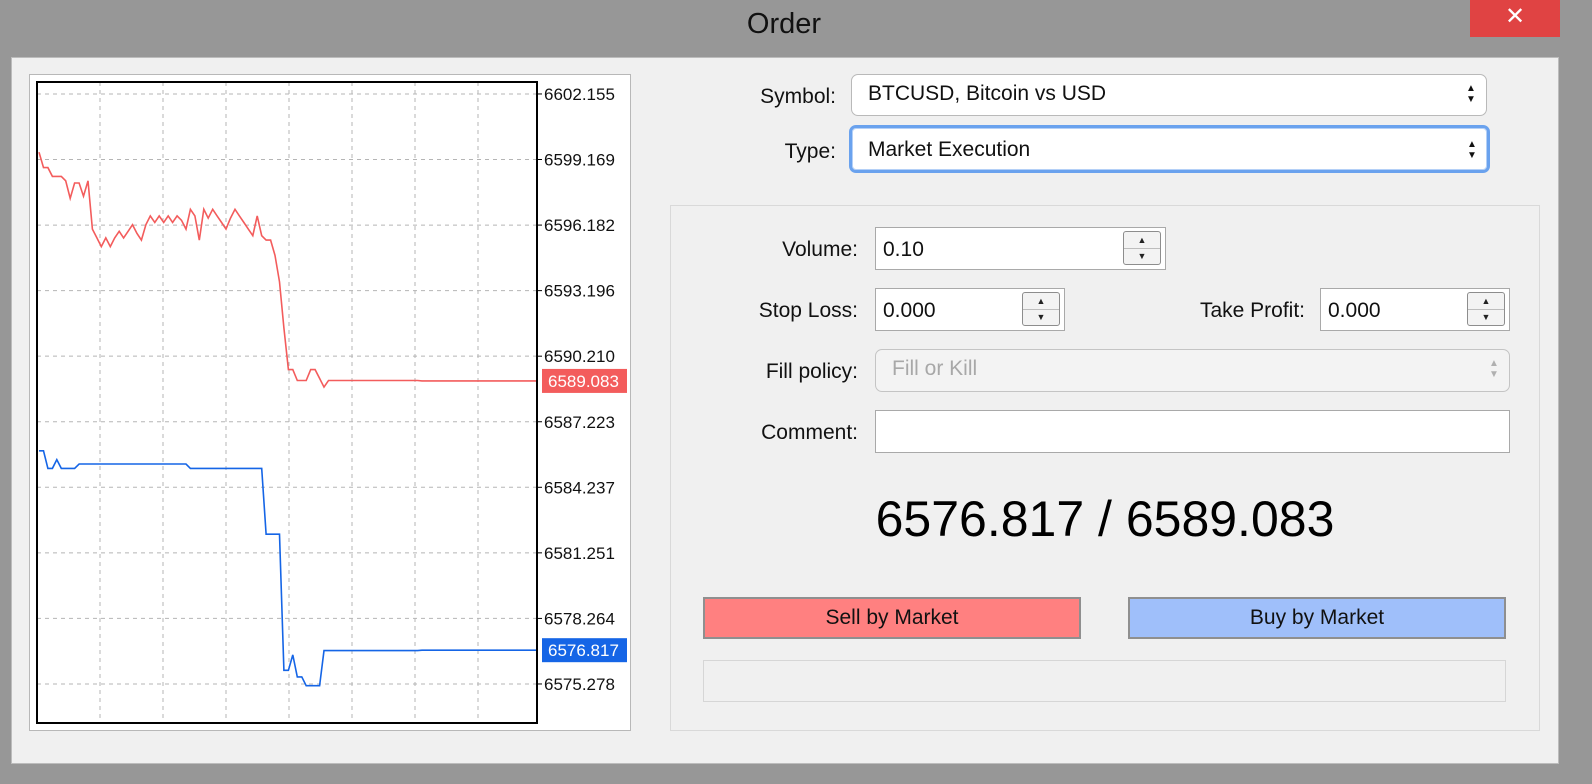 The image size is (1592, 784). What do you see at coordinates (1252, 310) in the screenshot?
I see `take-profit-label: Take Profit:` at bounding box center [1252, 310].